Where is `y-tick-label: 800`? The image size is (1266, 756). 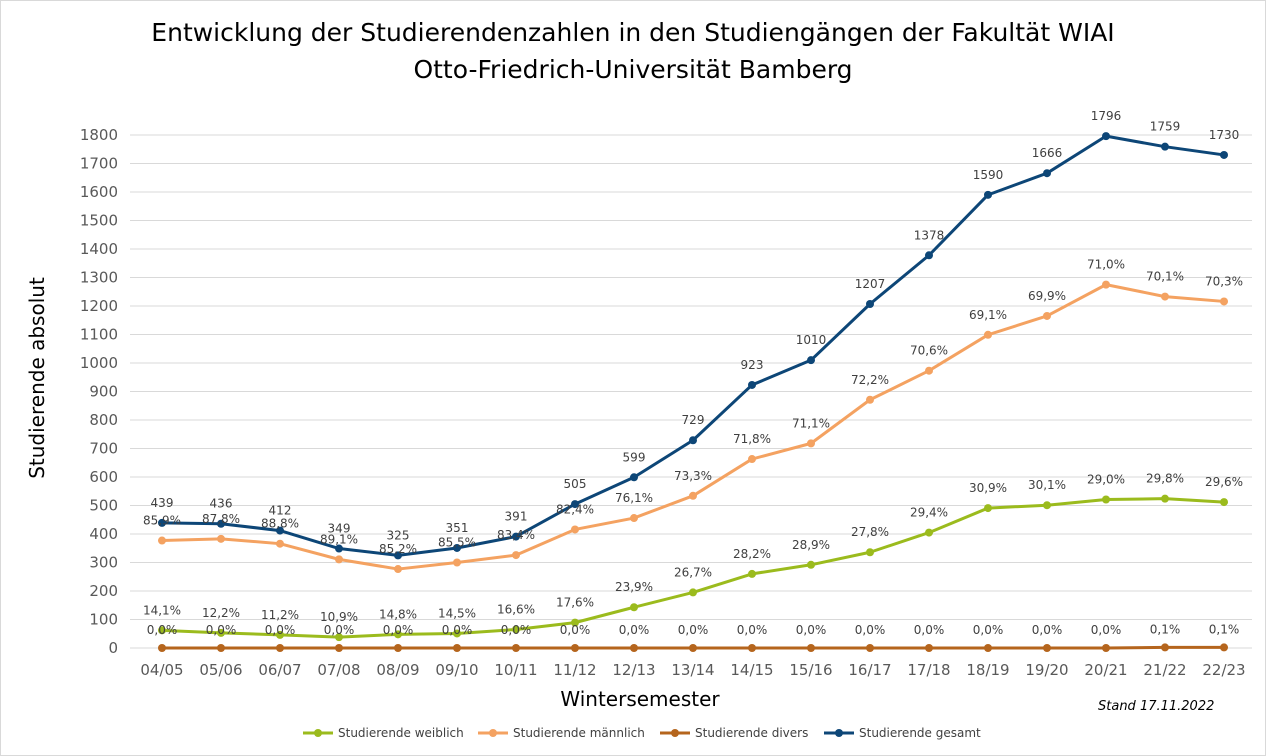
y-tick-label: 800 is located at coordinates (103, 420).